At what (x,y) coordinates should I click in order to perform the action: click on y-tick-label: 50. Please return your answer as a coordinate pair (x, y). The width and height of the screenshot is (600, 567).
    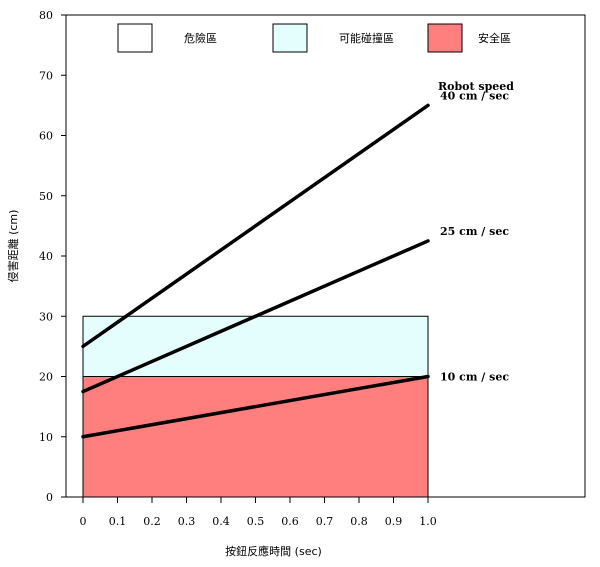
    Looking at the image, I should click on (46, 196).